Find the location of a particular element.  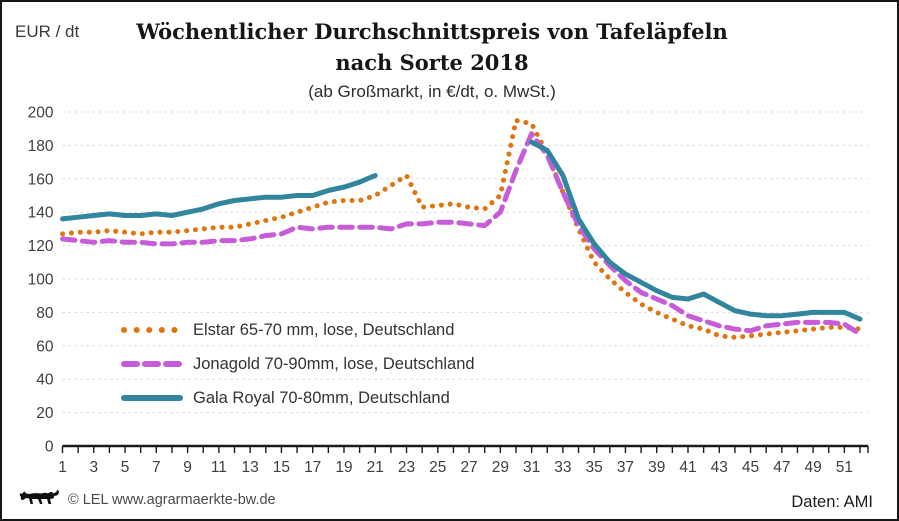

x-tick-label: 49 is located at coordinates (812, 467).